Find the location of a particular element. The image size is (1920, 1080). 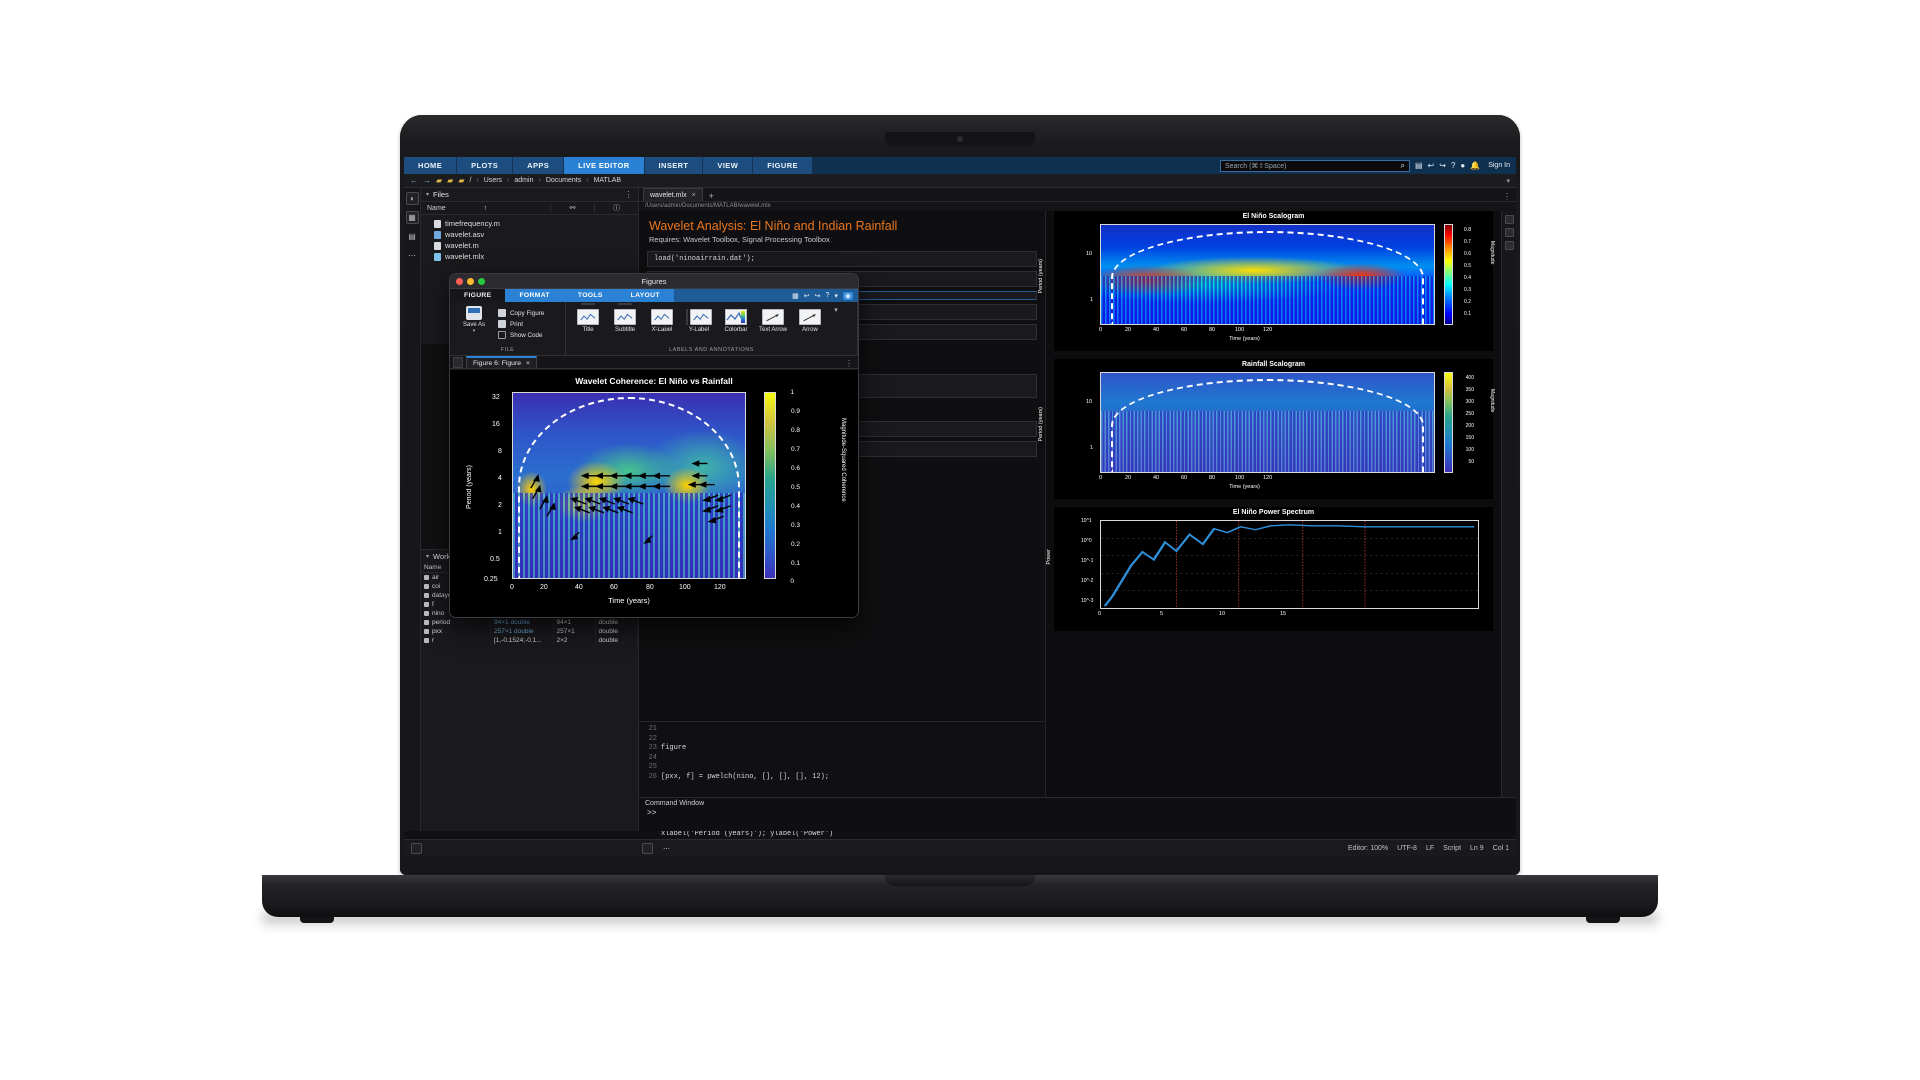

maximize-window-button is located at coordinates (481, 281).